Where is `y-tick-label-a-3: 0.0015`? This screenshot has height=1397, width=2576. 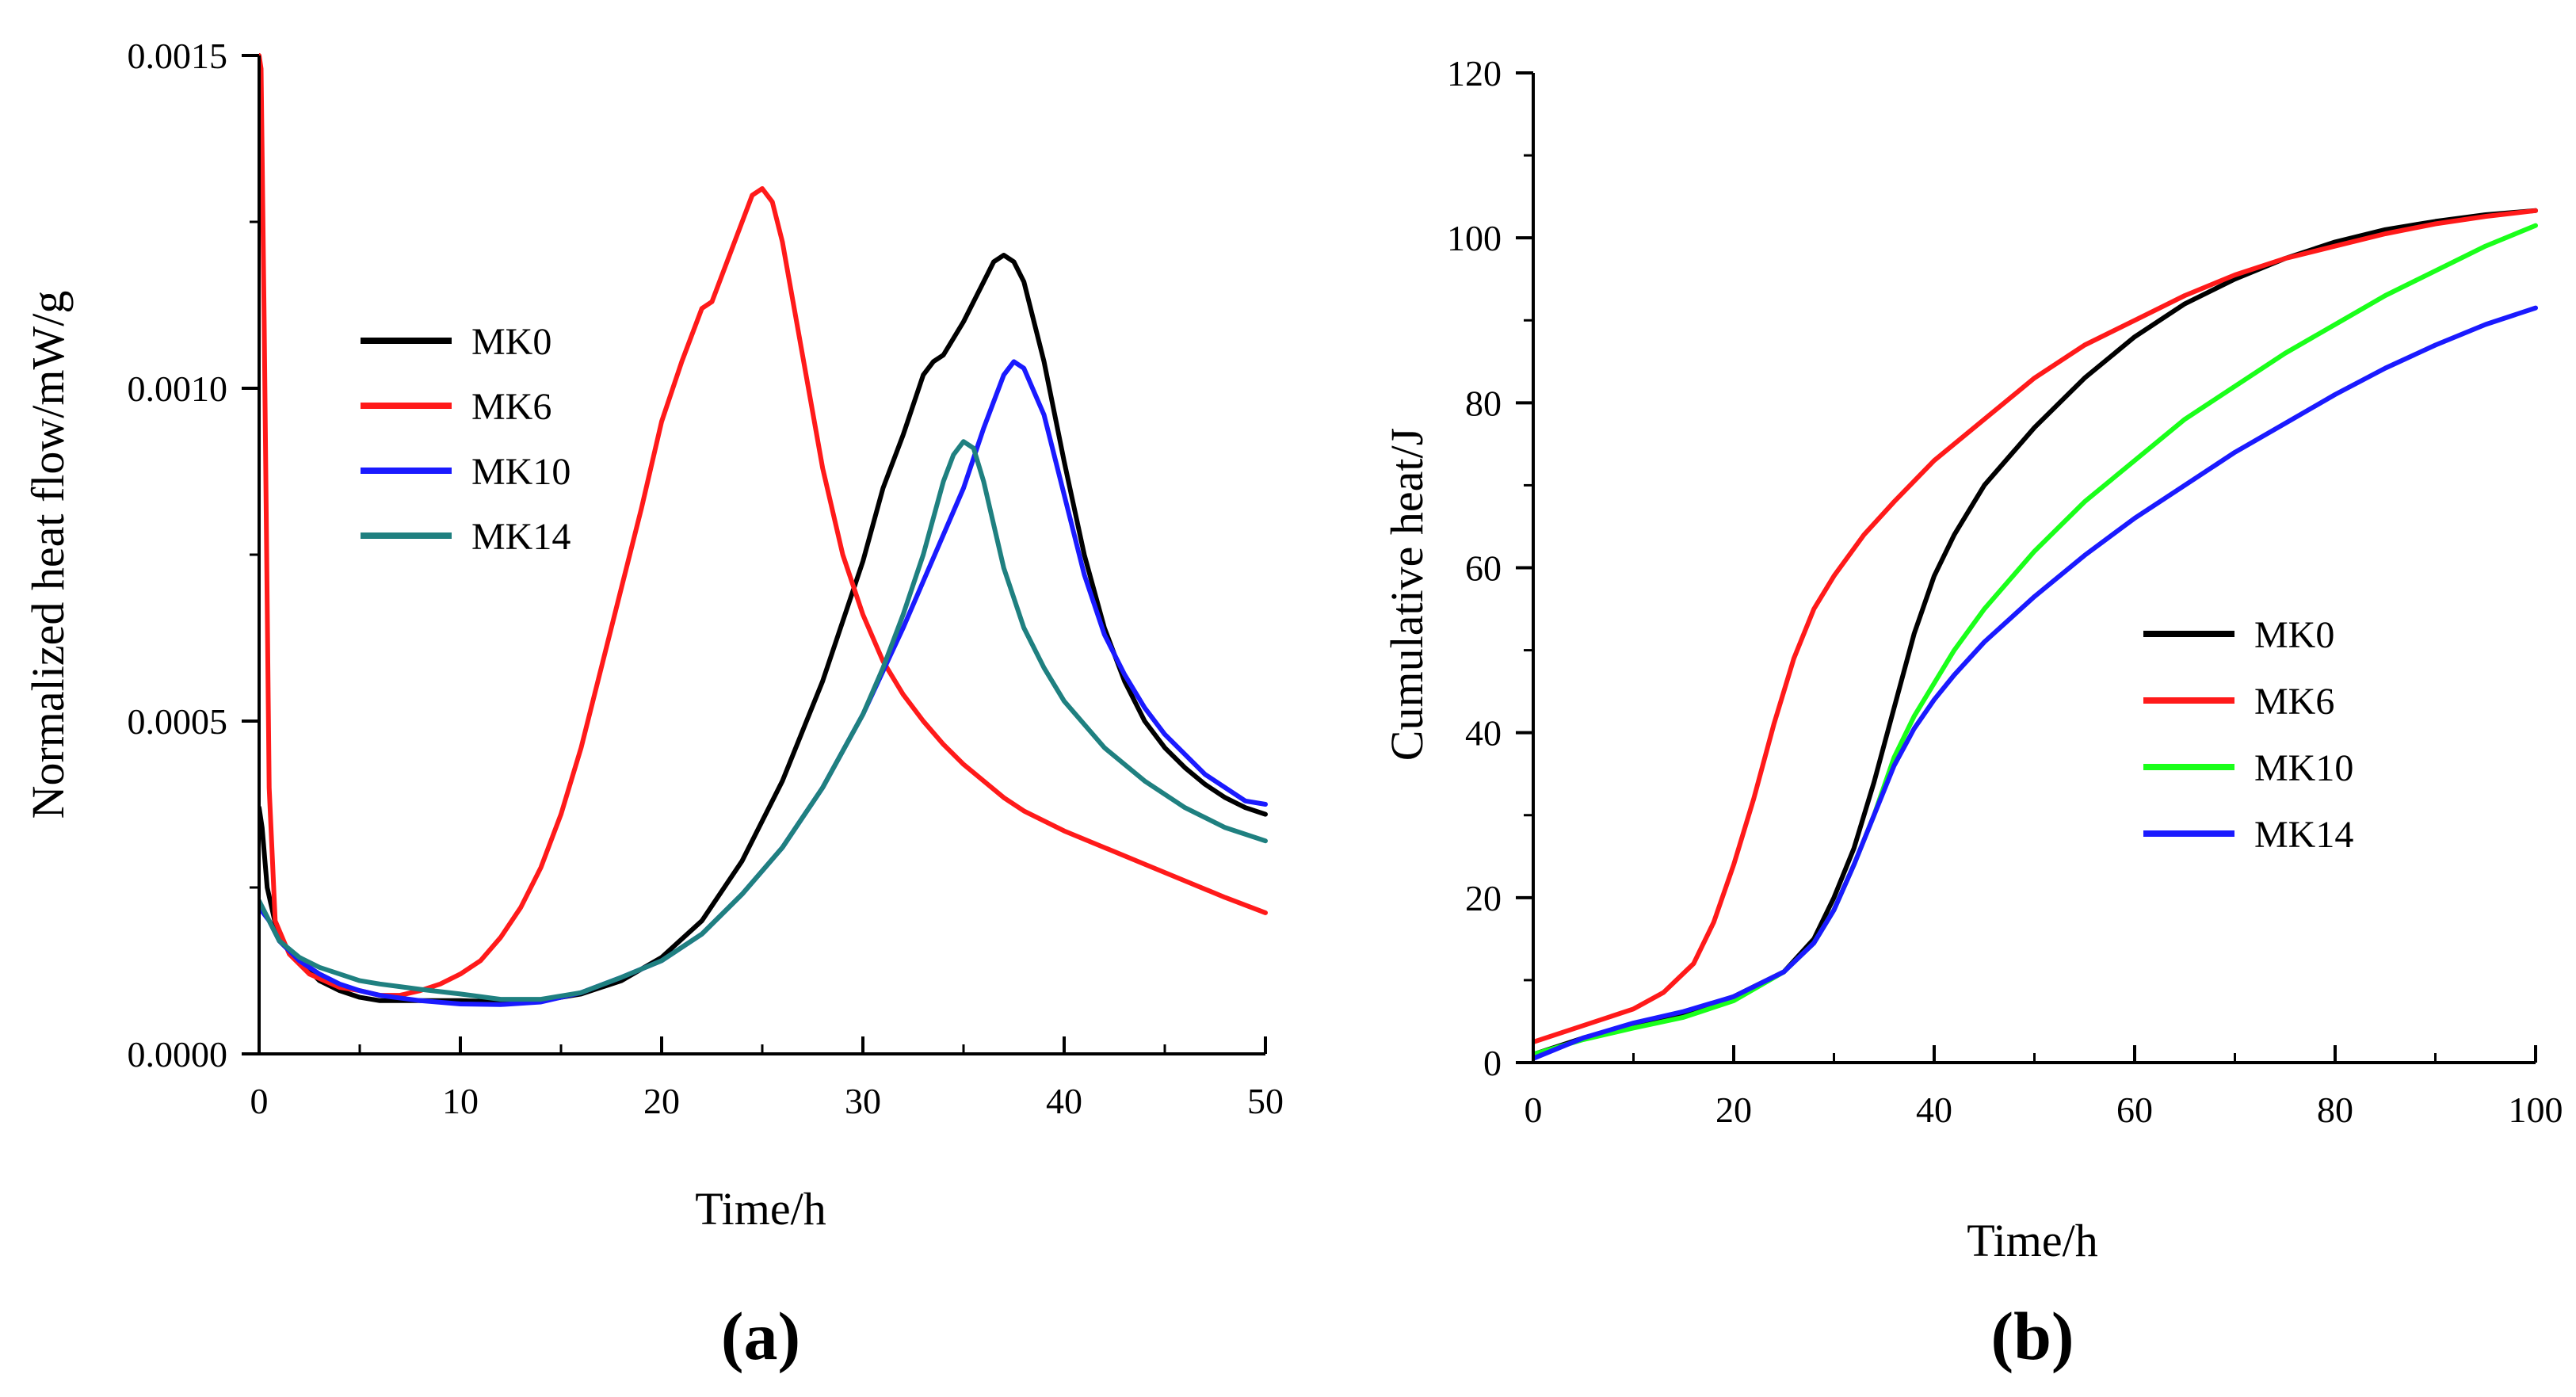 y-tick-label-a-3: 0.0015 is located at coordinates (178, 56).